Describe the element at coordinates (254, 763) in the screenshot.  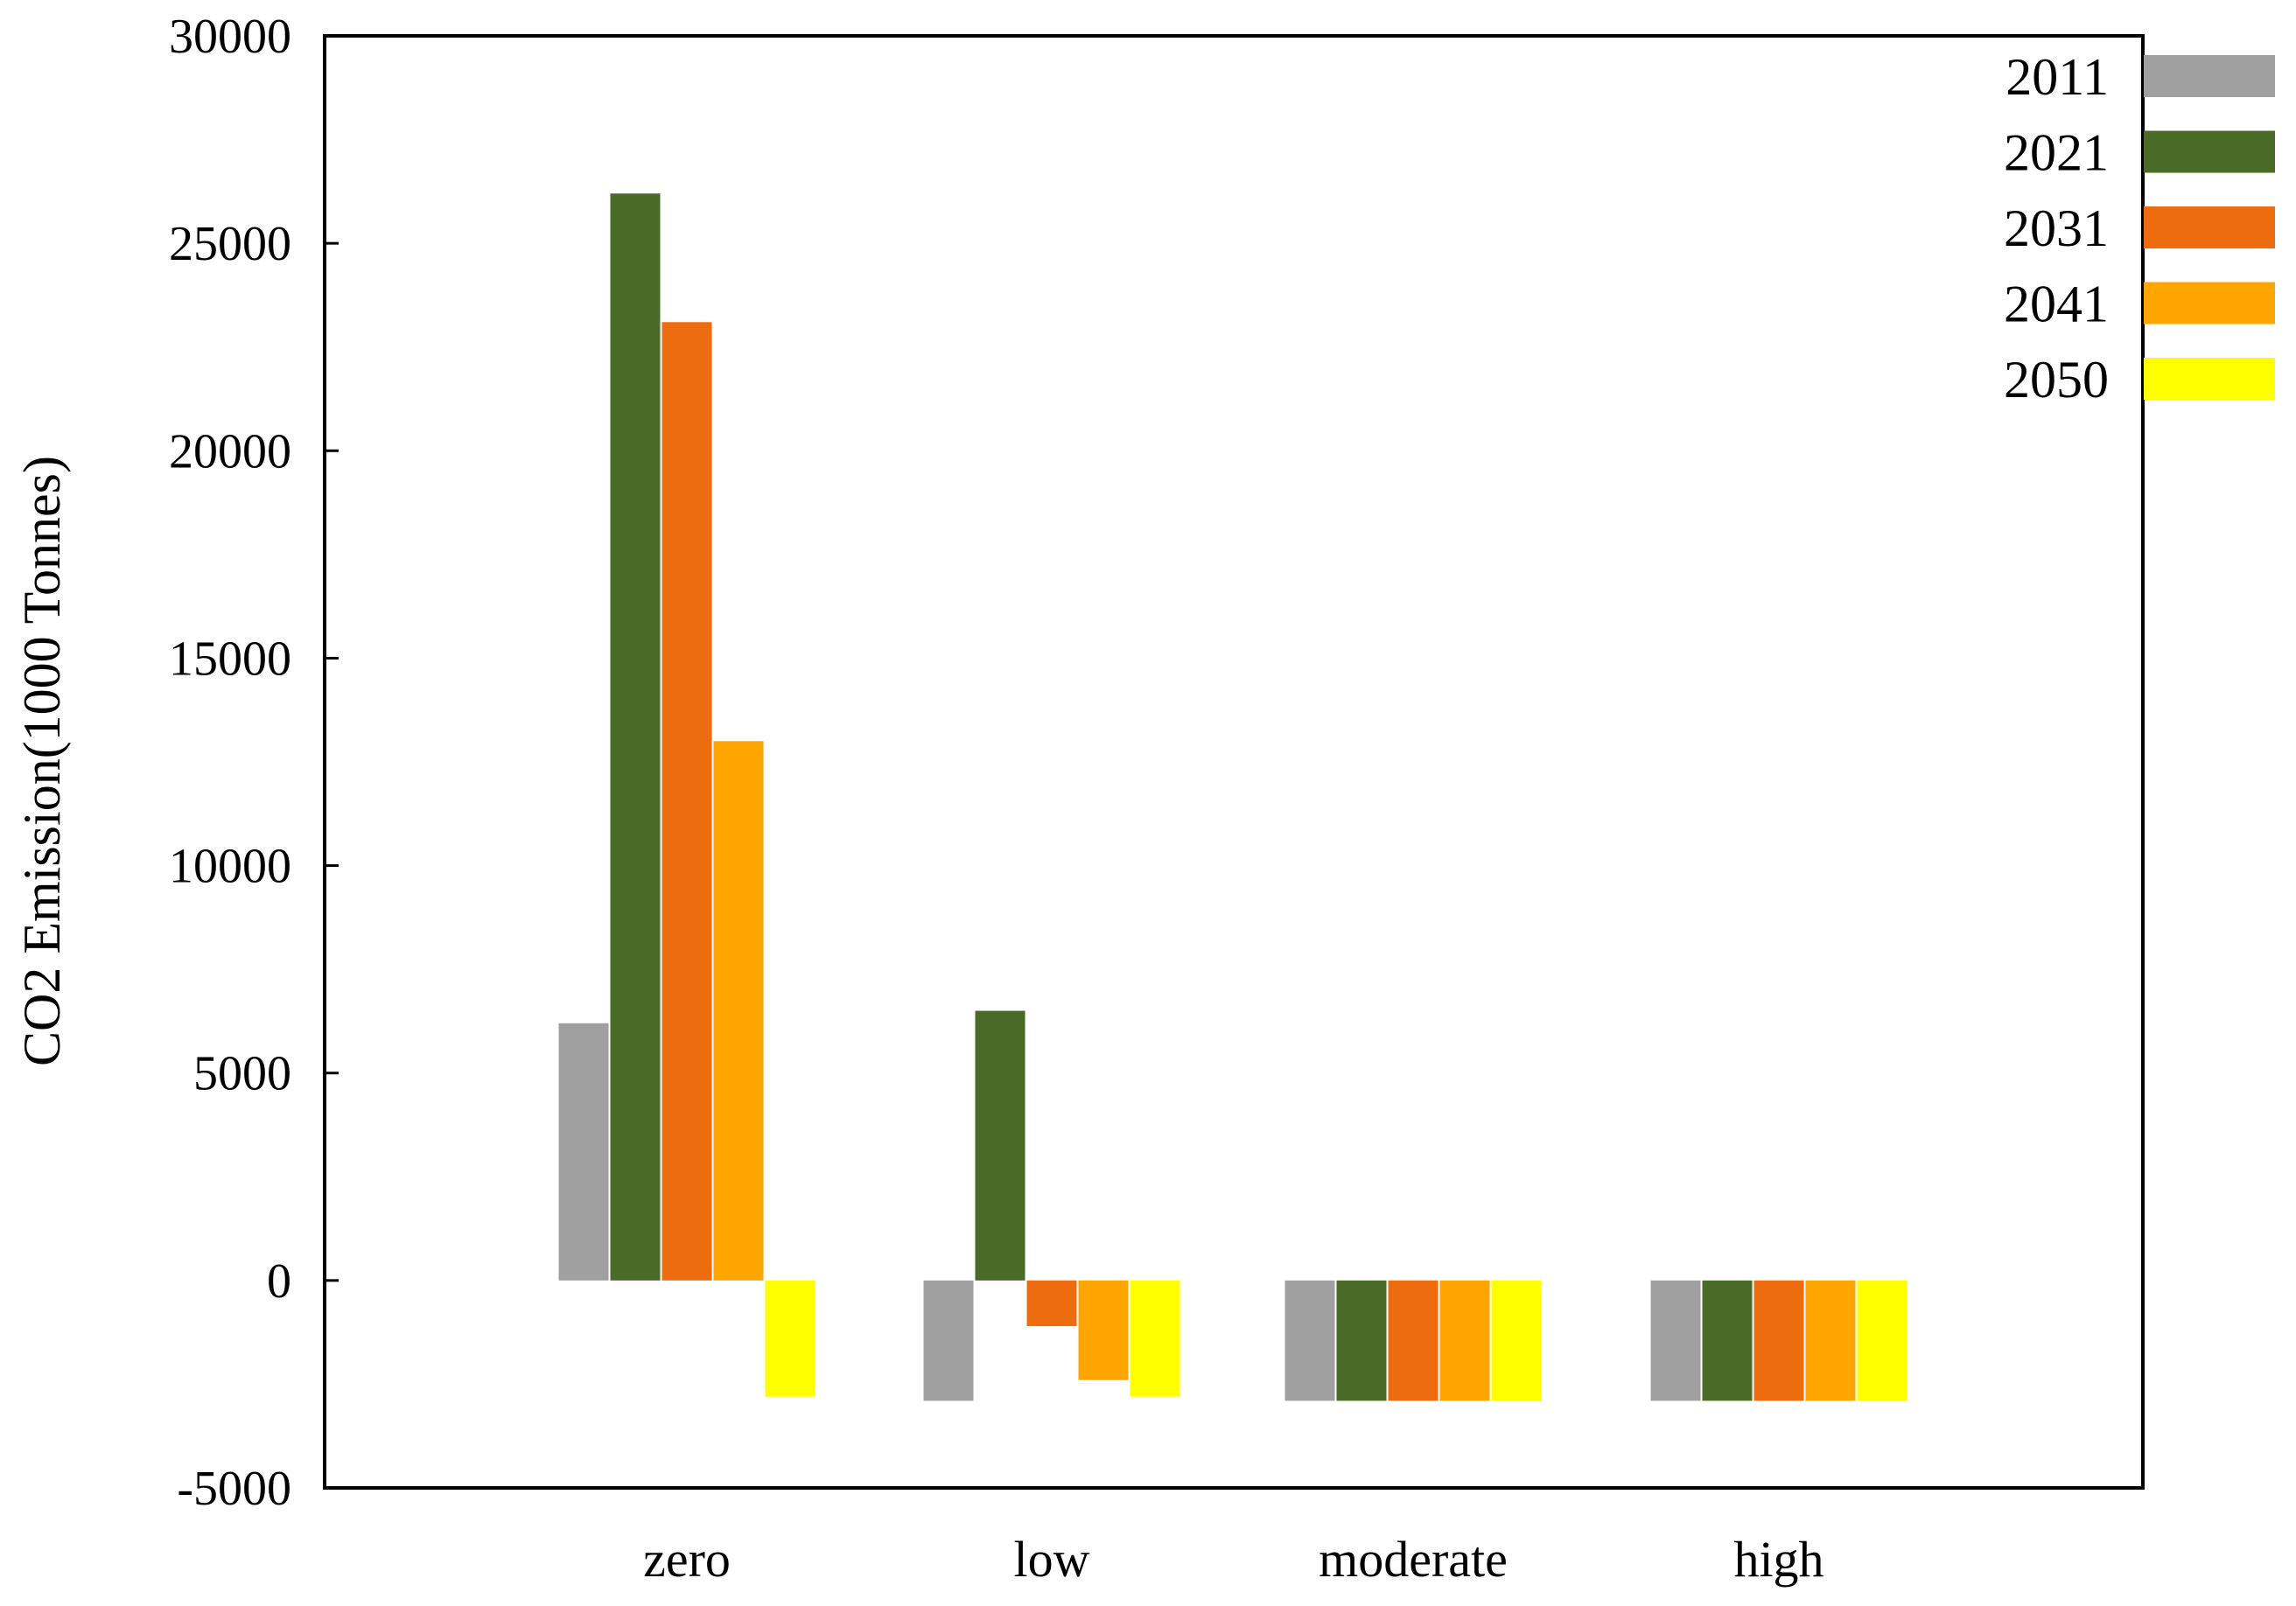
I see `y-axis-ticks: -5000 0 5000 10000 15000 20000 25000 30000` at that location.